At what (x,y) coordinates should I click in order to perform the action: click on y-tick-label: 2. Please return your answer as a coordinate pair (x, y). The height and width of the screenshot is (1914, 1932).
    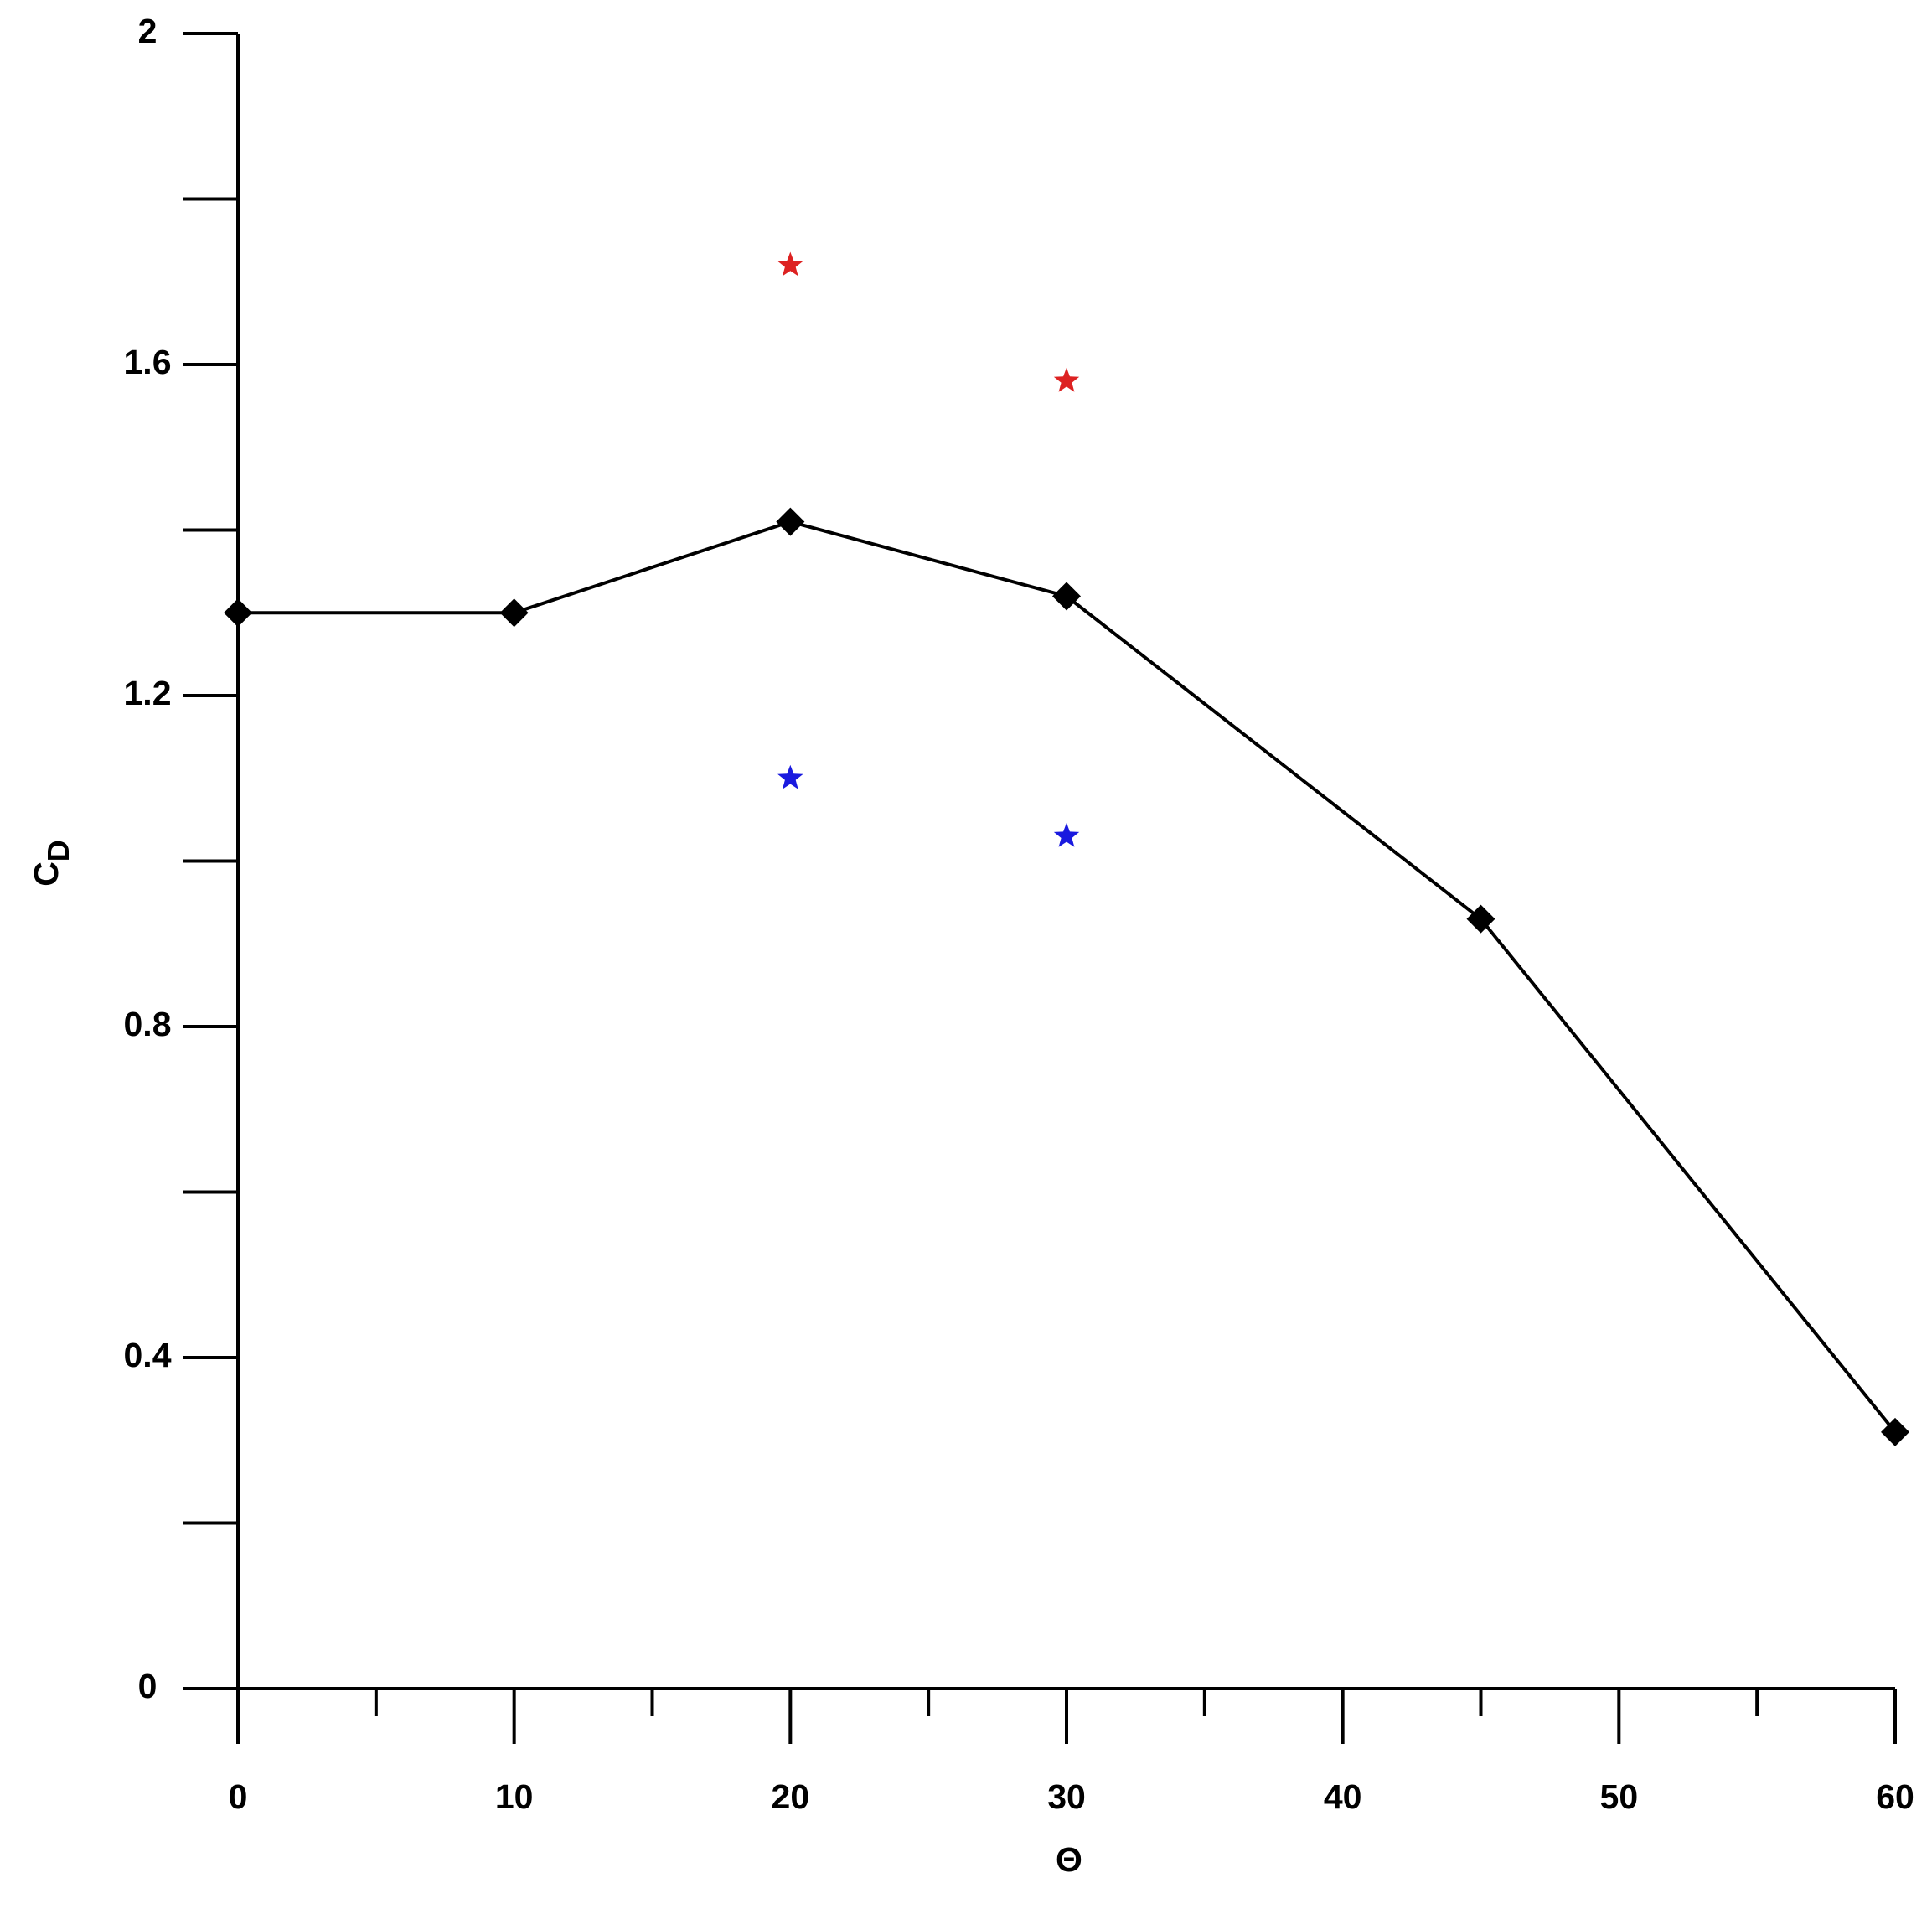
    Looking at the image, I should click on (148, 31).